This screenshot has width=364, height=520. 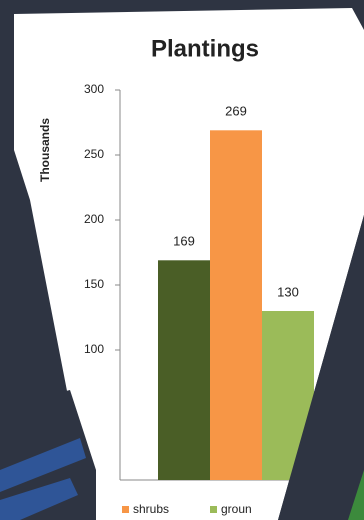 What do you see at coordinates (236, 111) in the screenshot?
I see `data-label: 269` at bounding box center [236, 111].